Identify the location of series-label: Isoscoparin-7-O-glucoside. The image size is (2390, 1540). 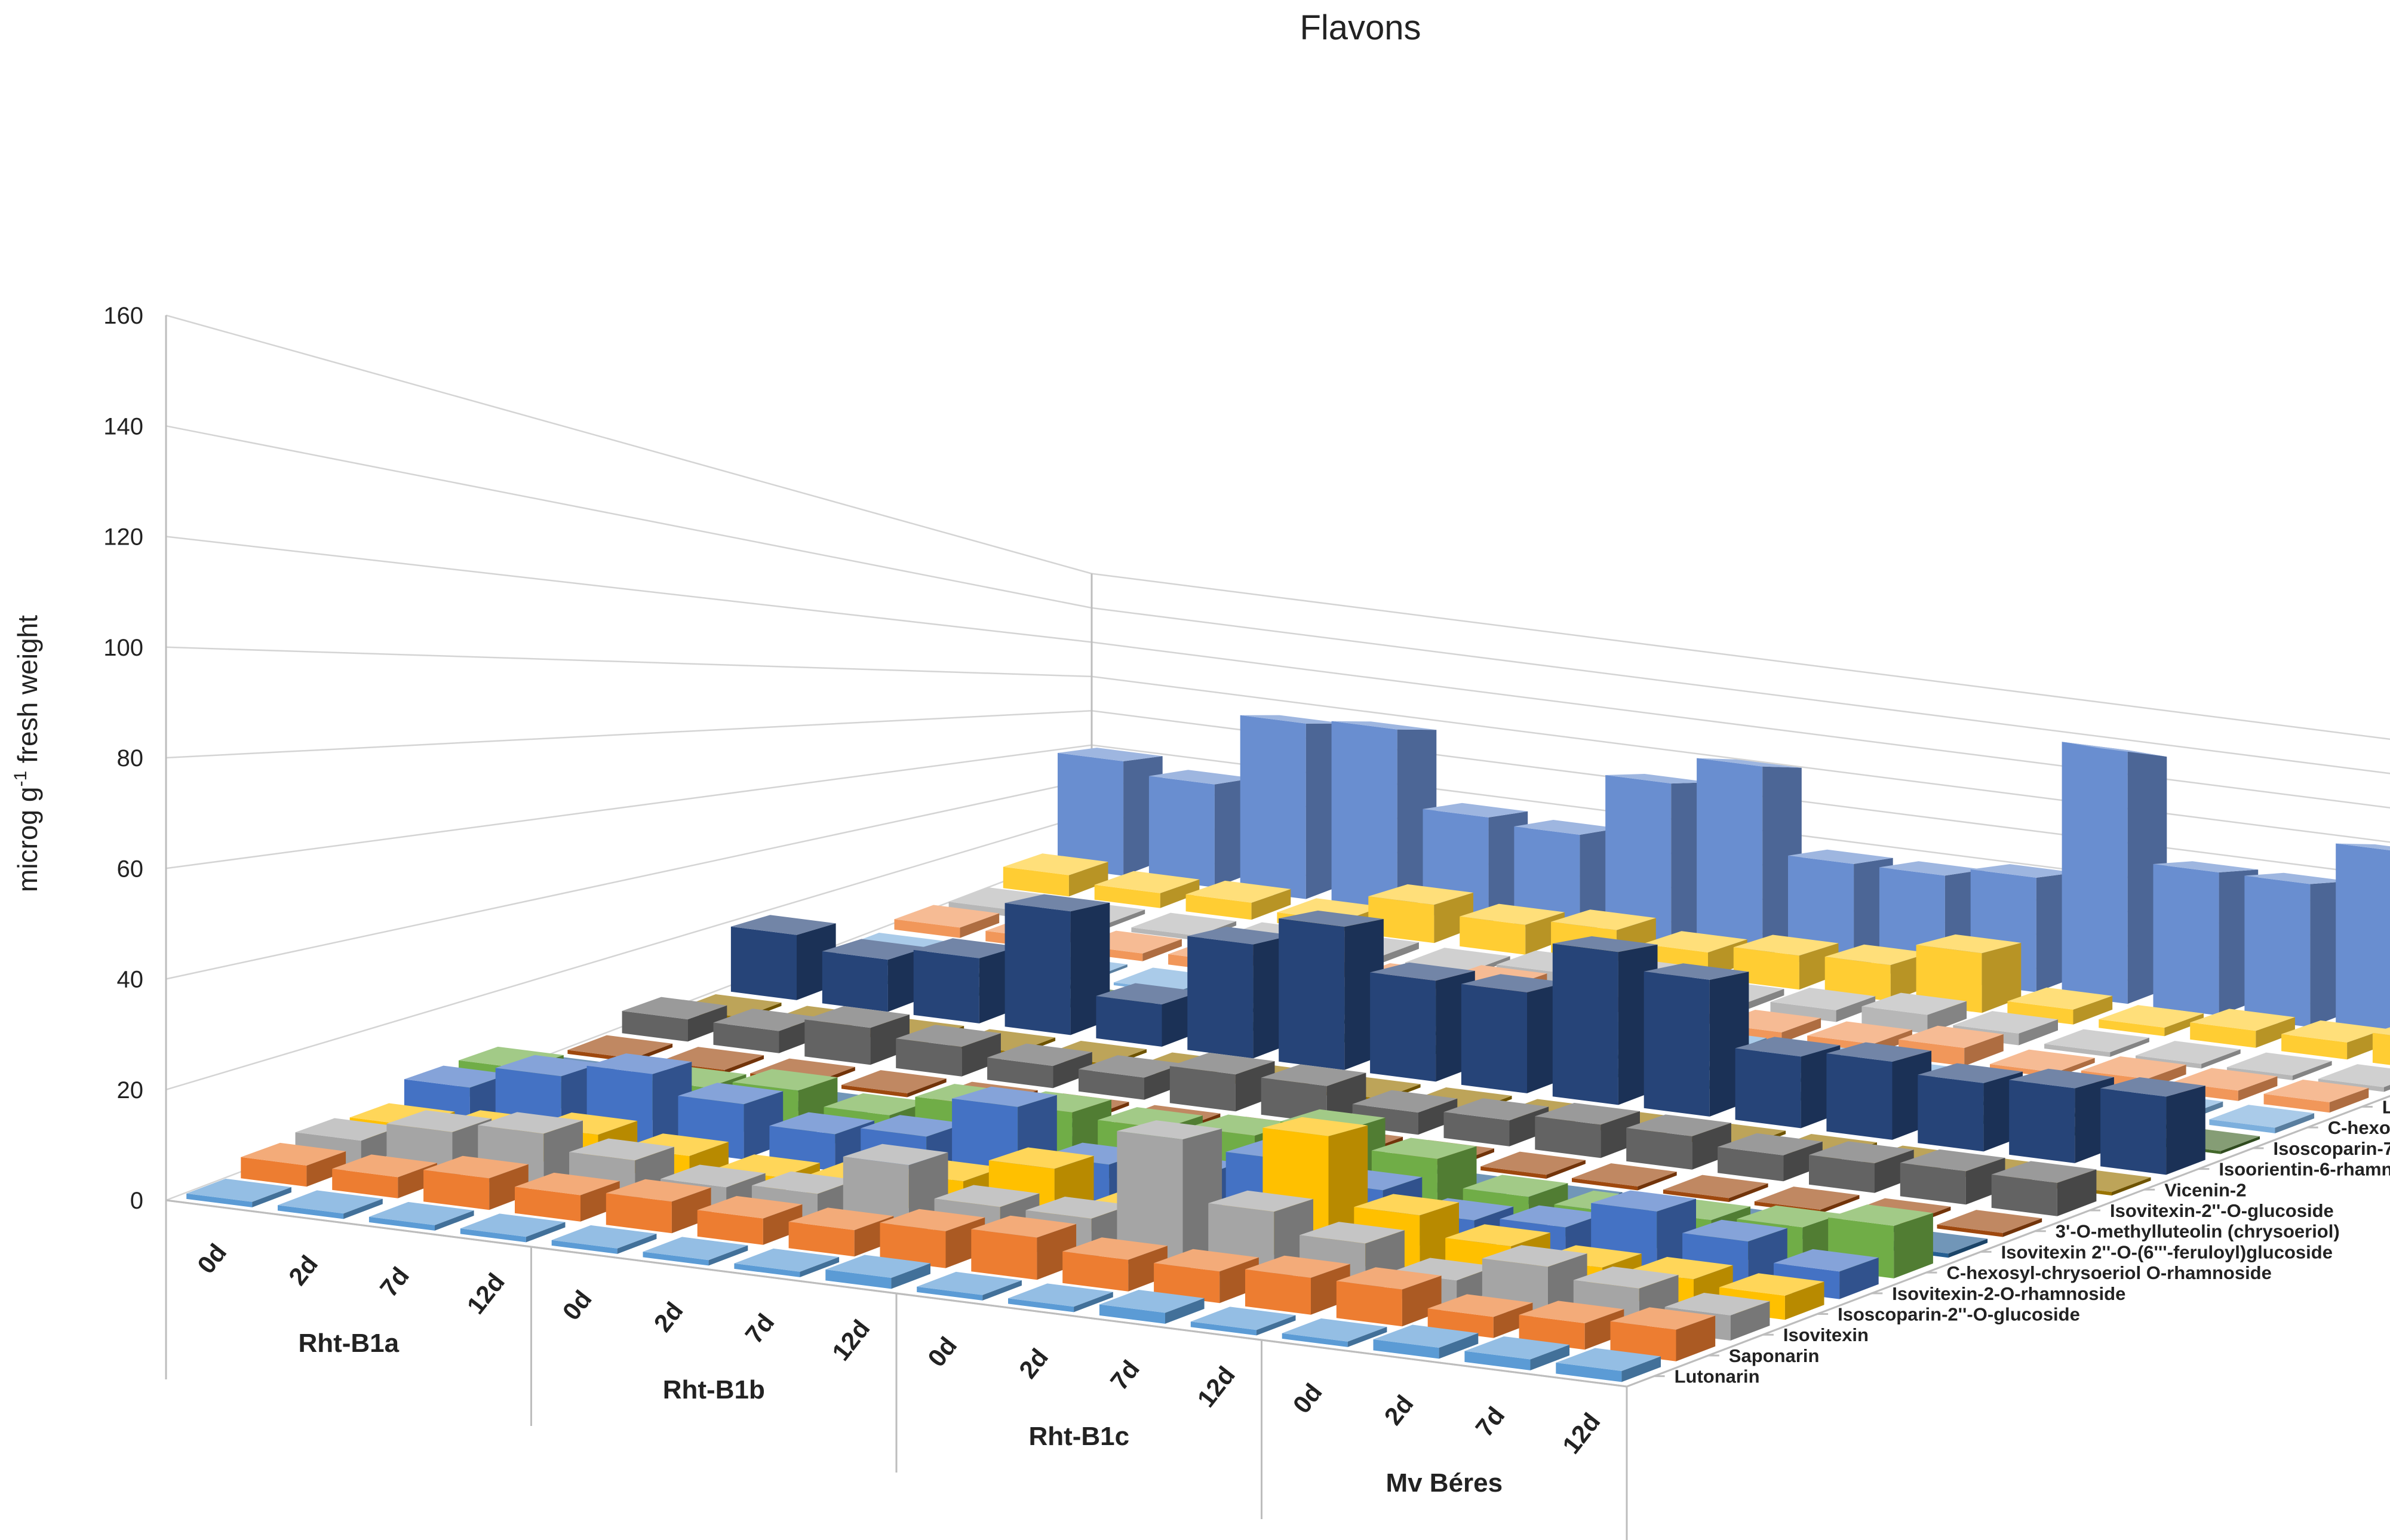
(2332, 1149).